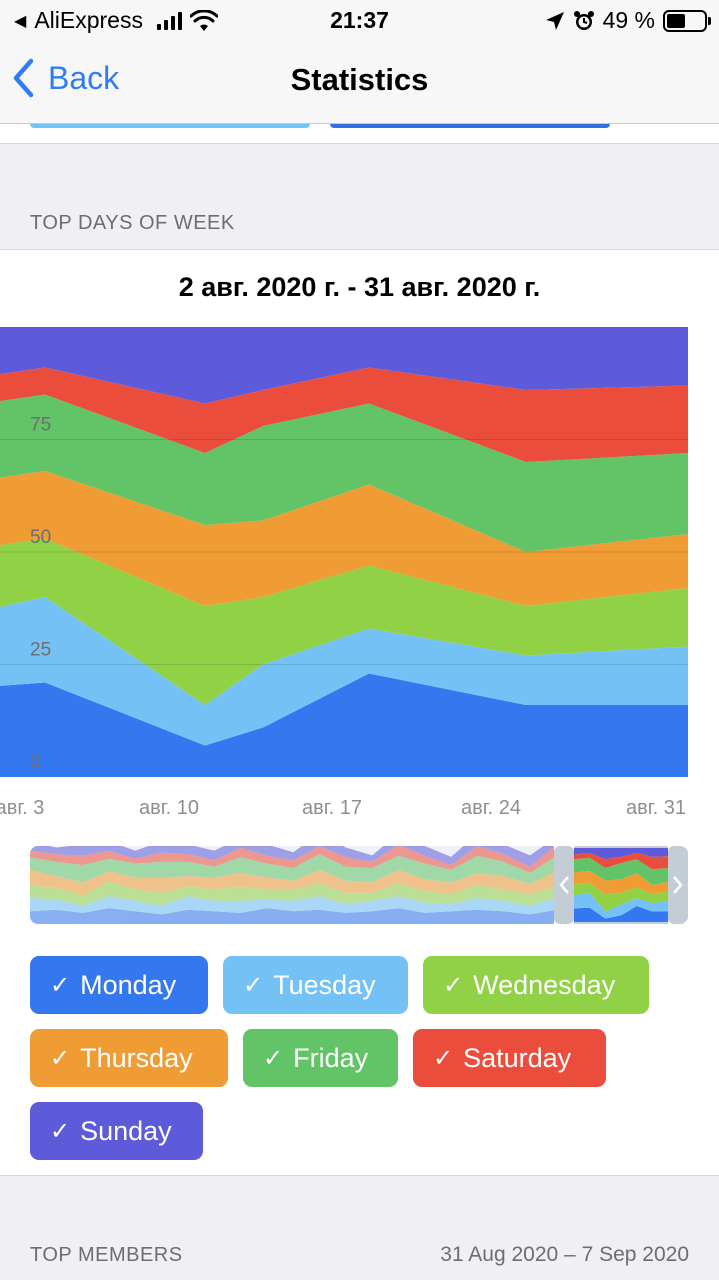 This screenshot has width=719, height=1280. I want to click on alarm-icon, so click(583, 20).